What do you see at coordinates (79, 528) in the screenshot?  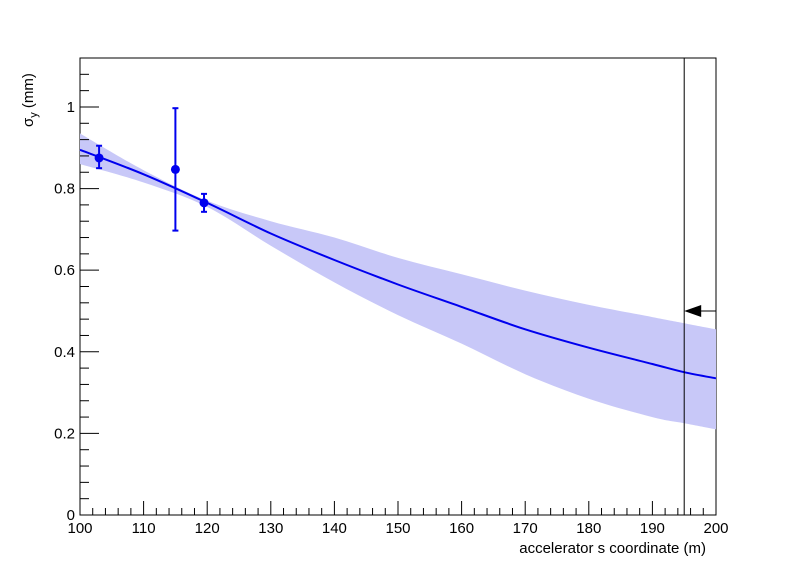 I see `x-tick-label: 100` at bounding box center [79, 528].